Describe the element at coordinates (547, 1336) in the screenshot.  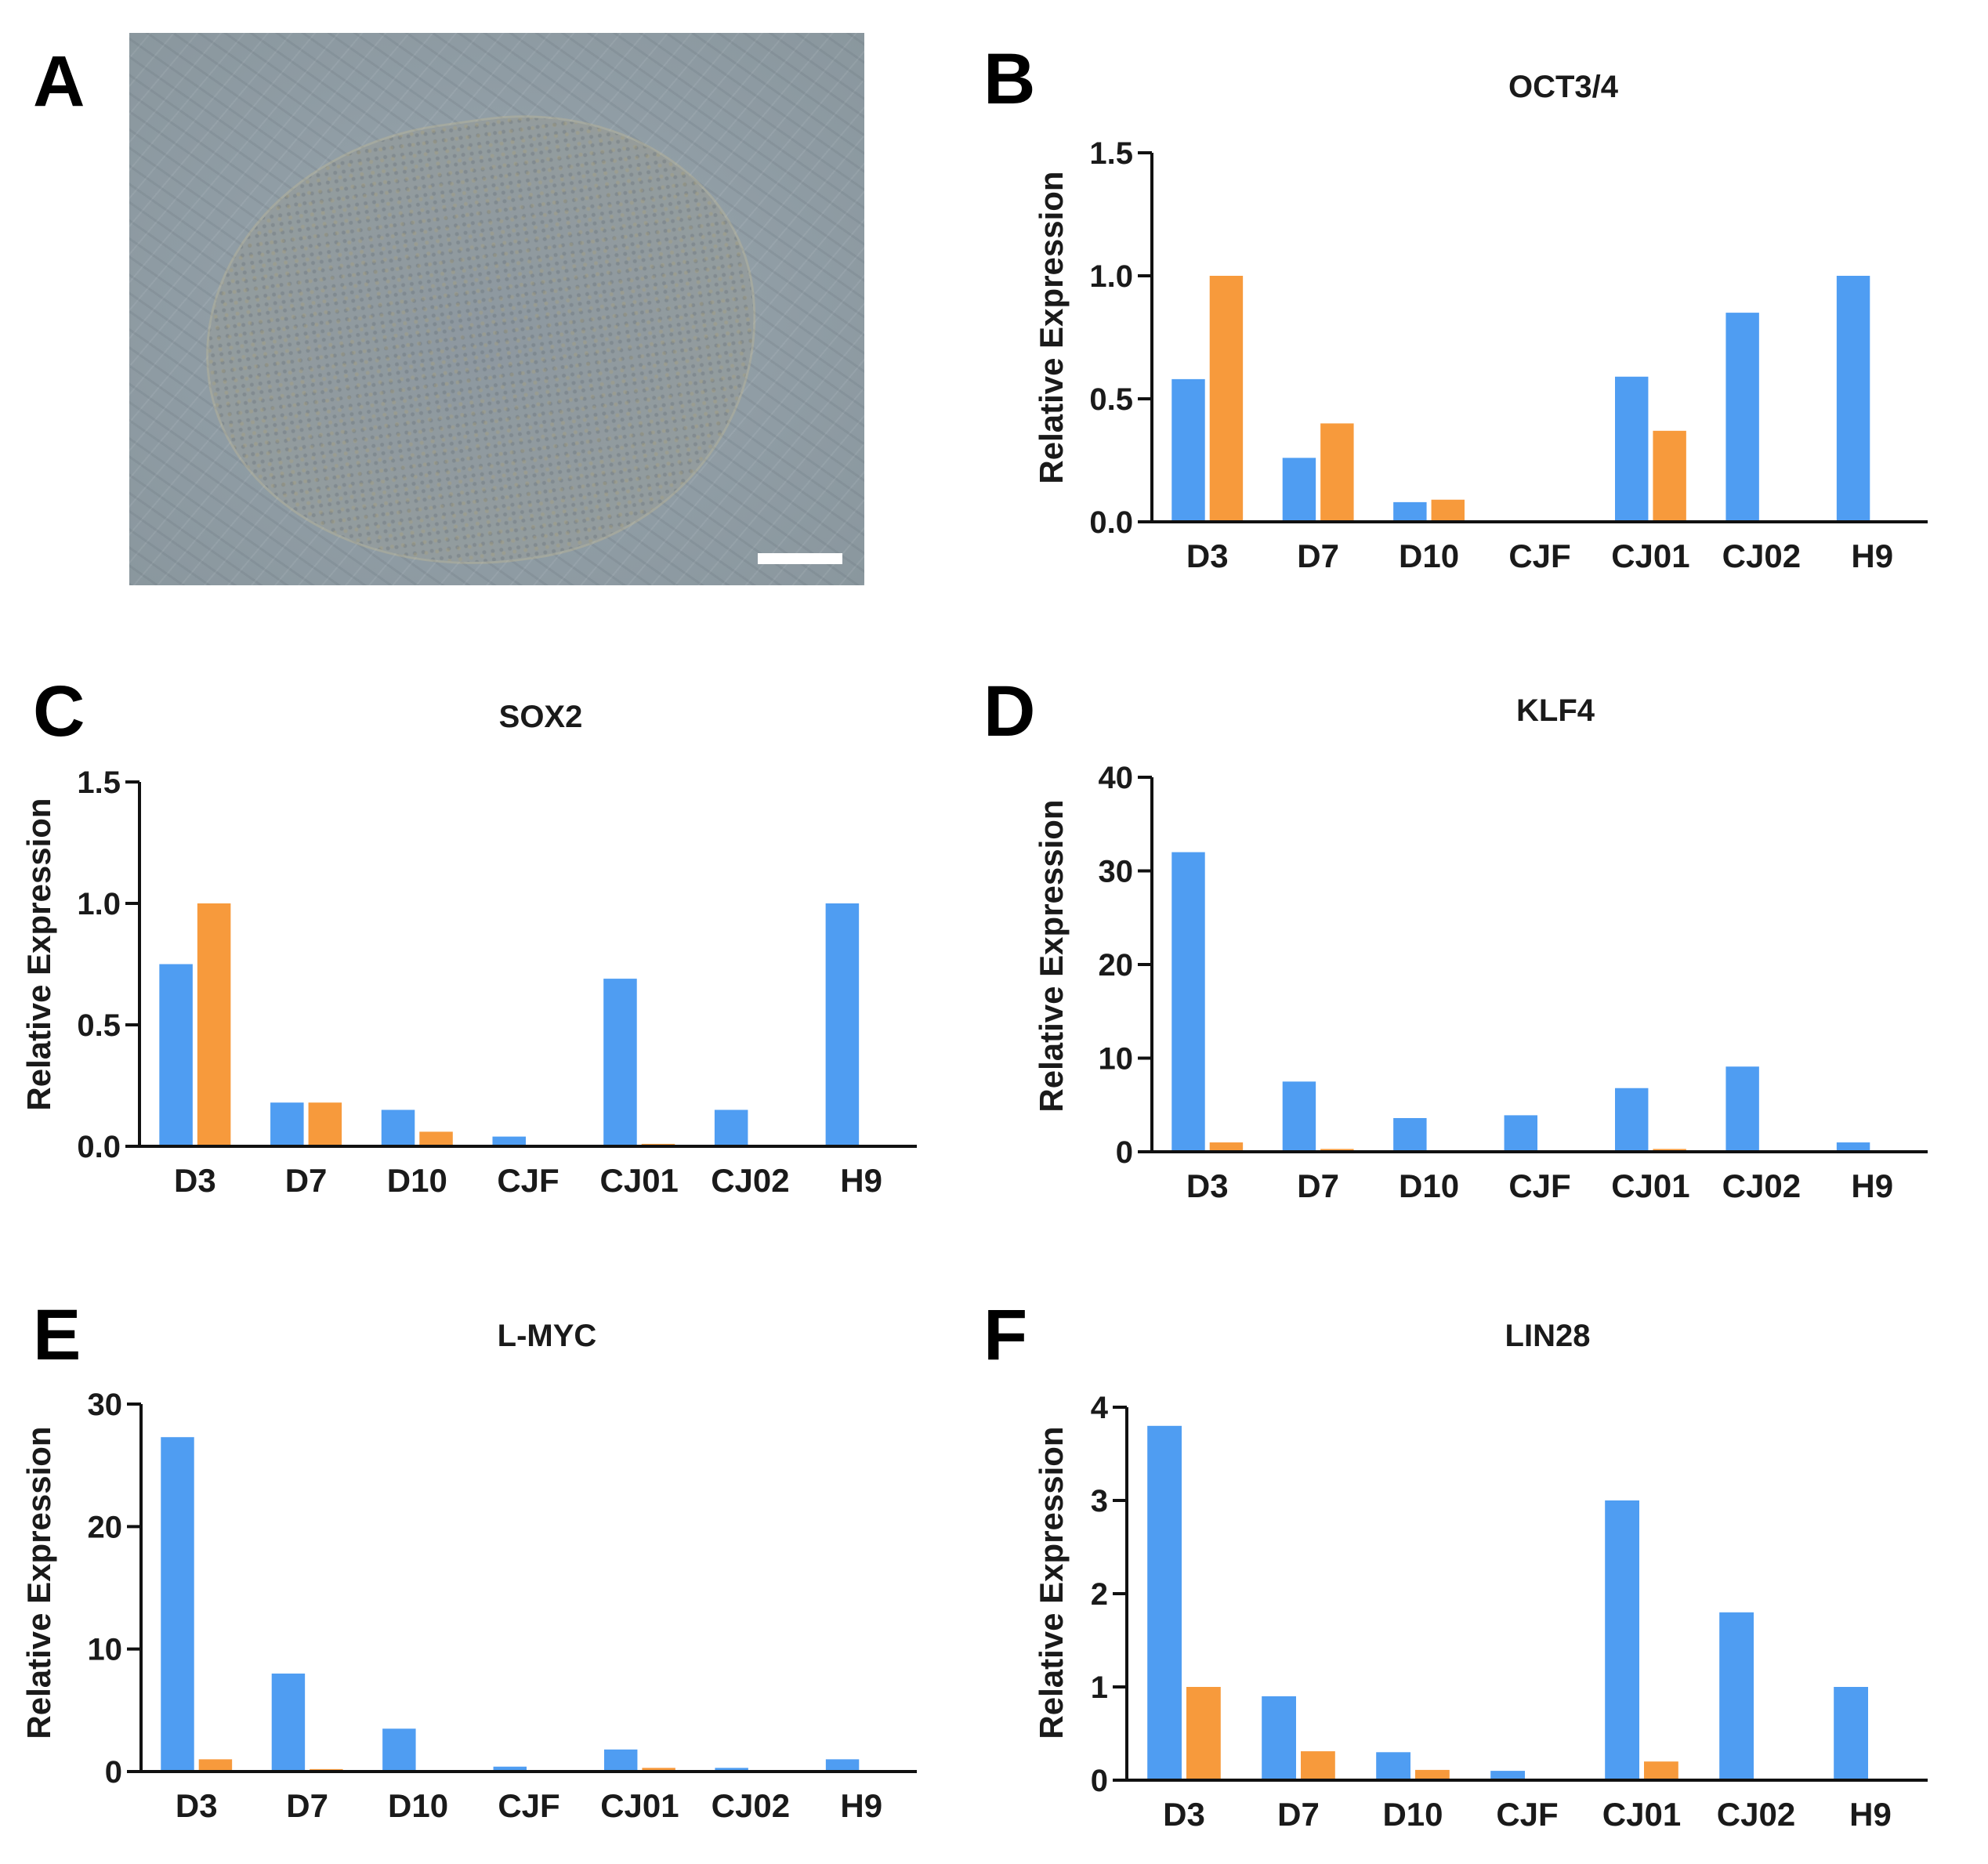
I see `chart-title: L-MYC` at that location.